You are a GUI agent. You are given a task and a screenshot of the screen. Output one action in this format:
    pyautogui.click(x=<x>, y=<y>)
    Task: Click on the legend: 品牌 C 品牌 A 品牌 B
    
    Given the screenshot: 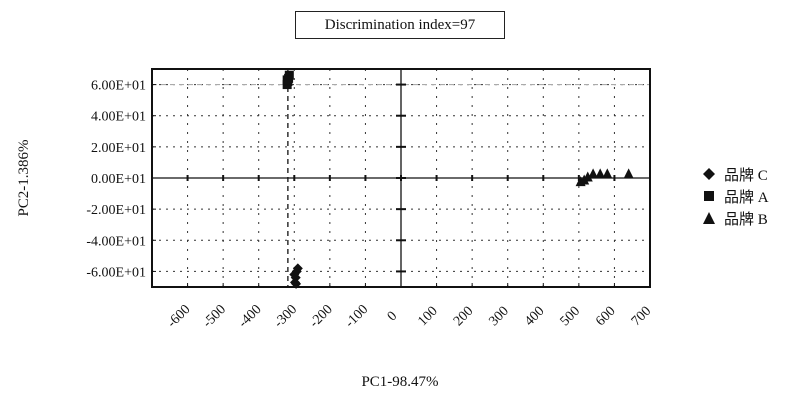 What is the action you would take?
    pyautogui.click(x=736, y=196)
    